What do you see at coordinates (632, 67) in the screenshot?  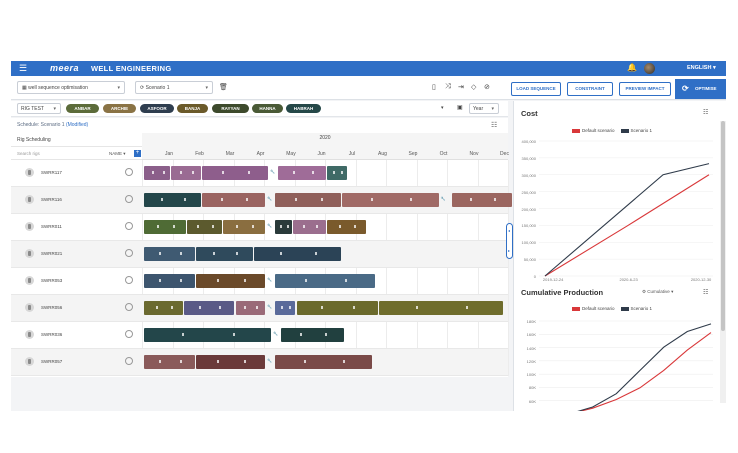 I see `notification-bell-icon: 🔔` at bounding box center [632, 67].